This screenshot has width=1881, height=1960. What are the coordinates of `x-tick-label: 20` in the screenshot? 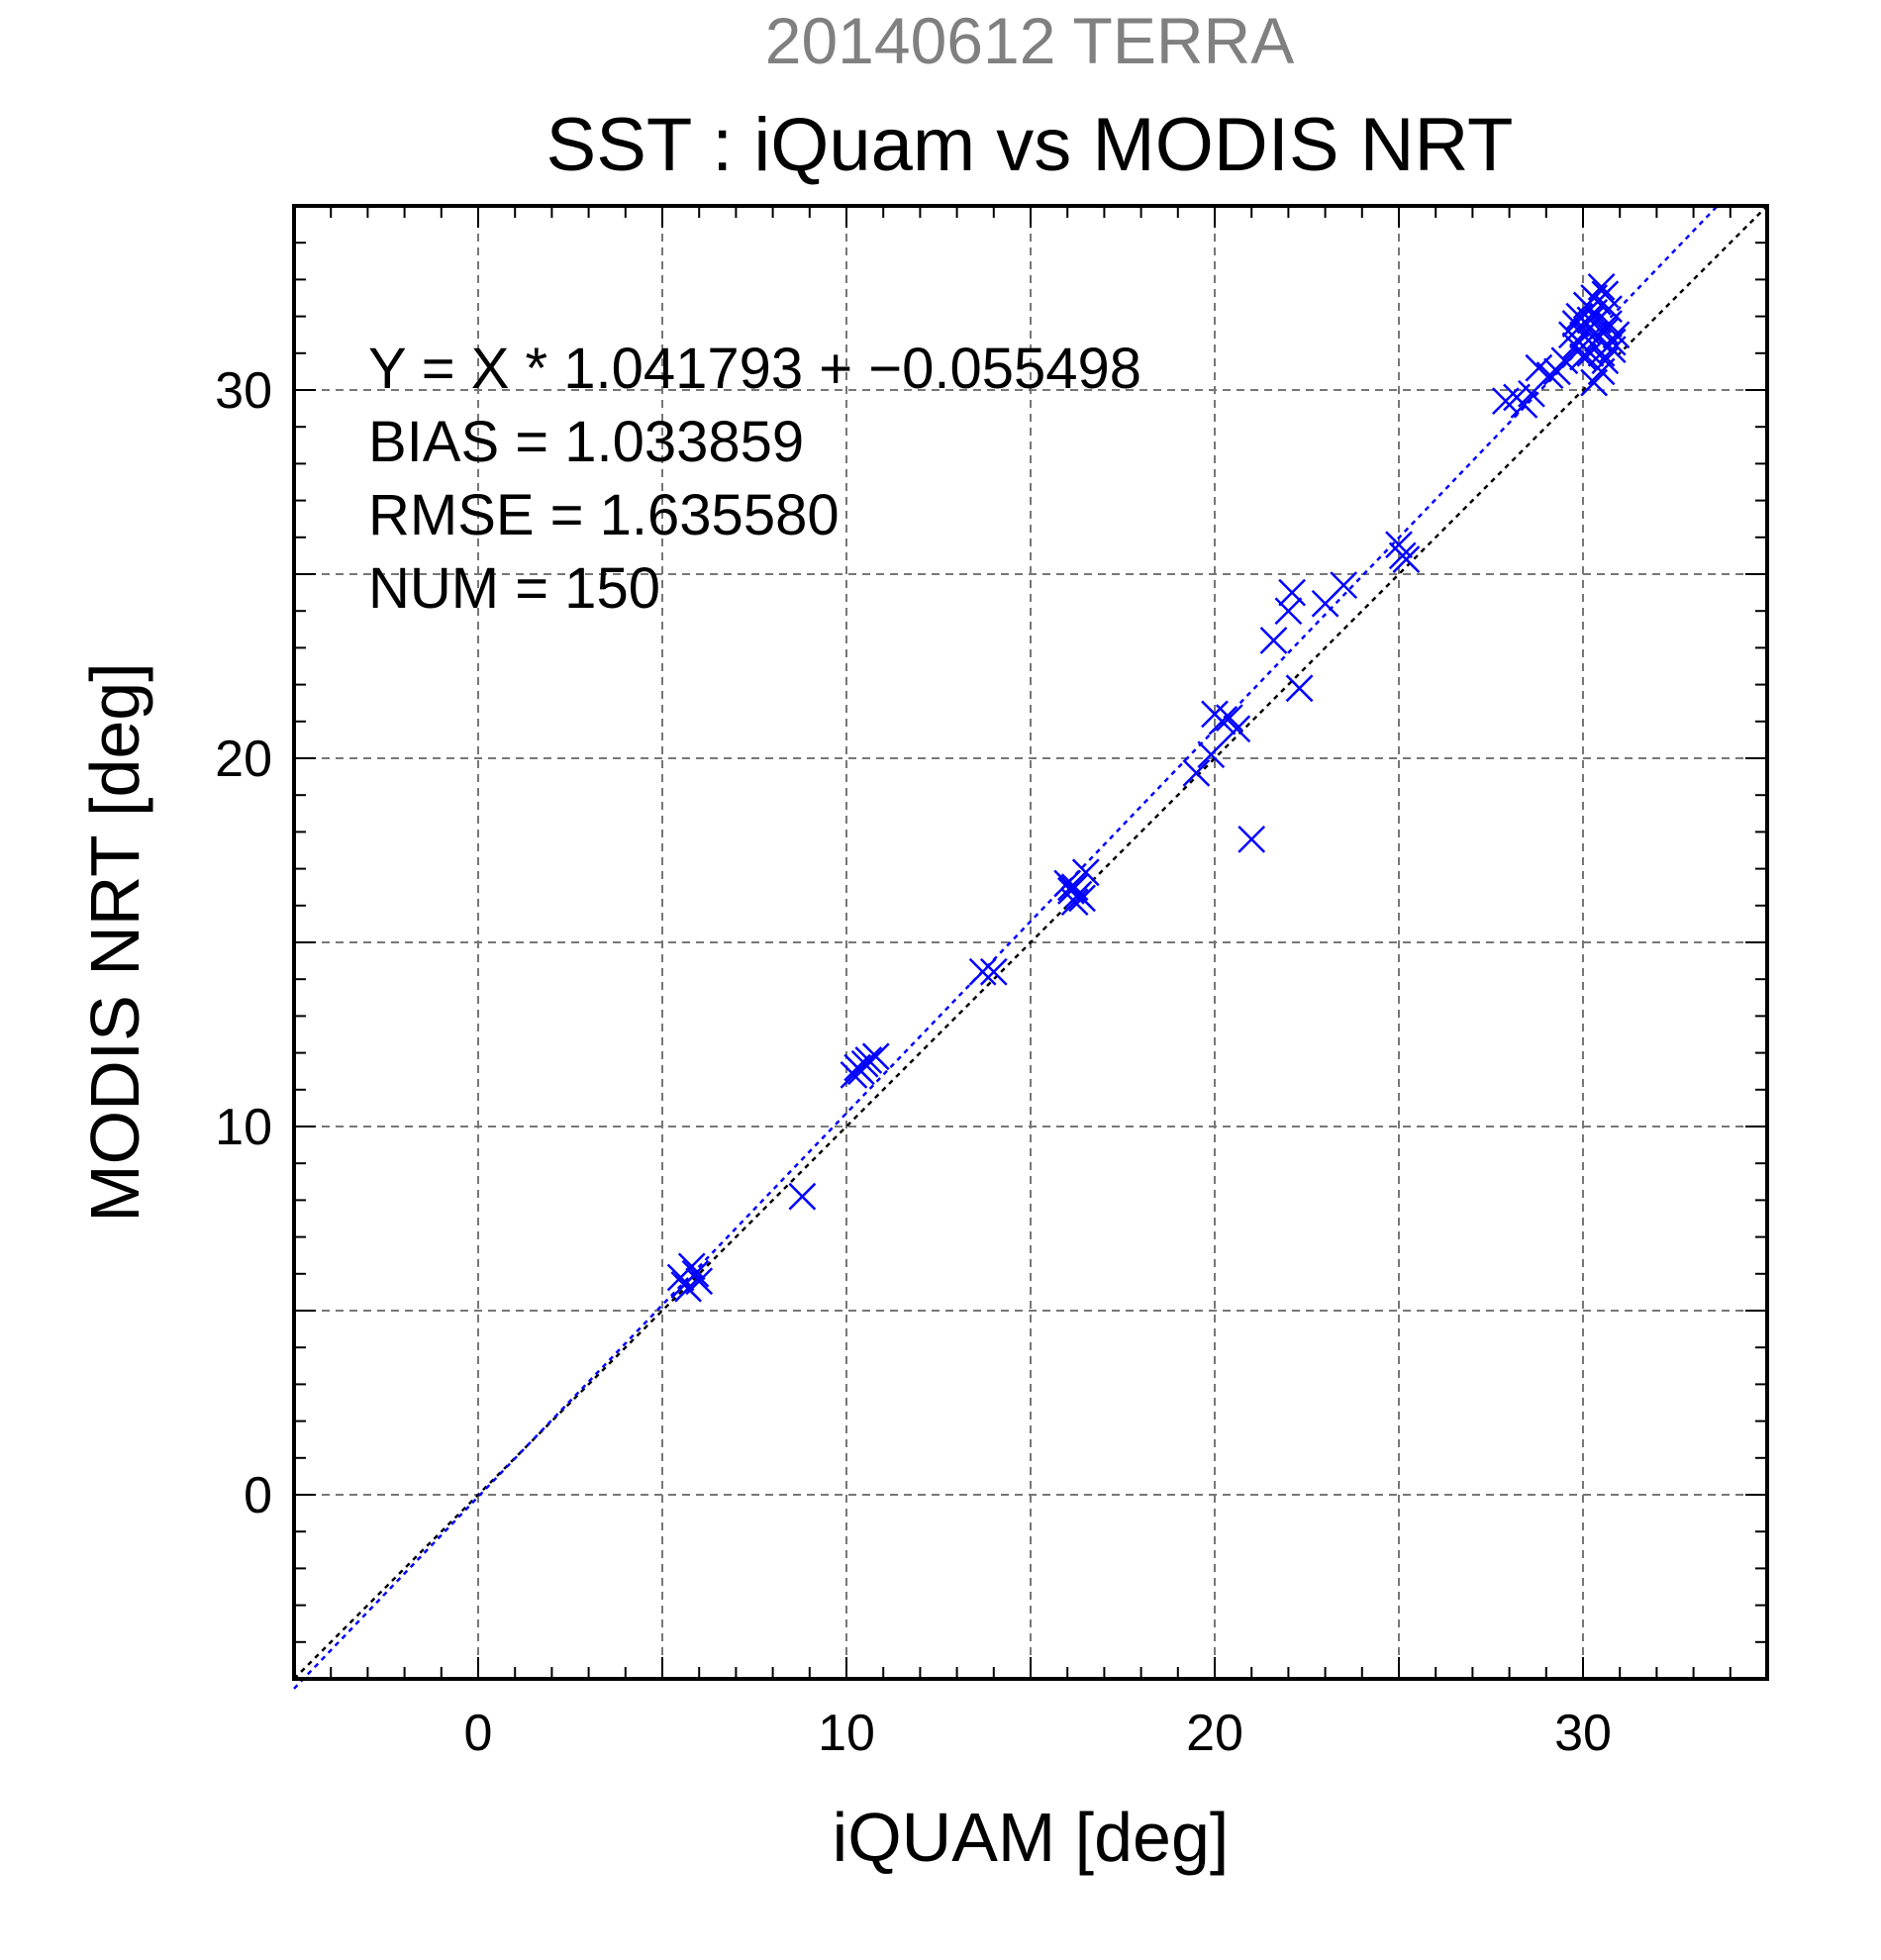 It's located at (1215, 1733).